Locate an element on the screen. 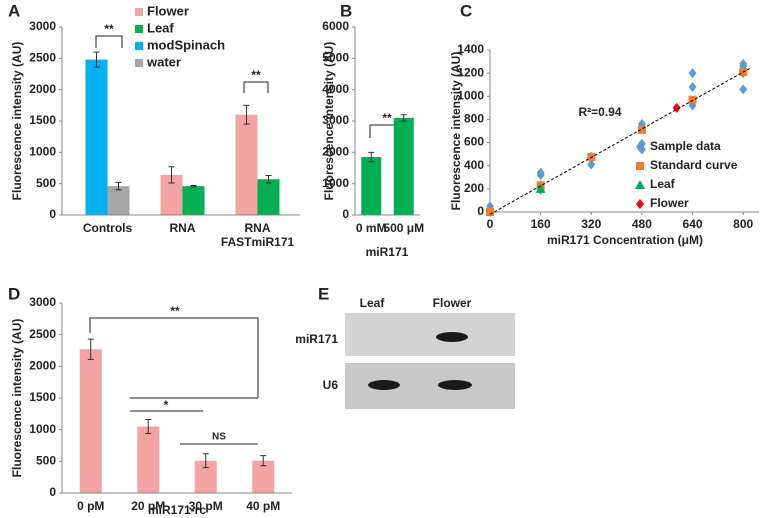 The height and width of the screenshot is (518, 764). y-tick-label: 200 is located at coordinates (474, 188).